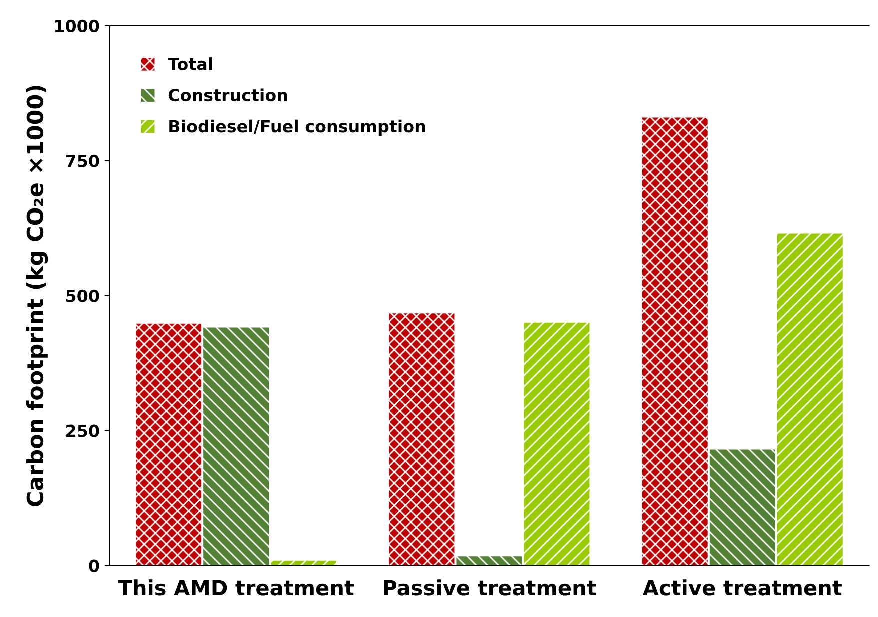 This screenshot has height=617, width=878. What do you see at coordinates (298, 128) in the screenshot?
I see `legend-label: Biodiesel/Fuel consumption` at bounding box center [298, 128].